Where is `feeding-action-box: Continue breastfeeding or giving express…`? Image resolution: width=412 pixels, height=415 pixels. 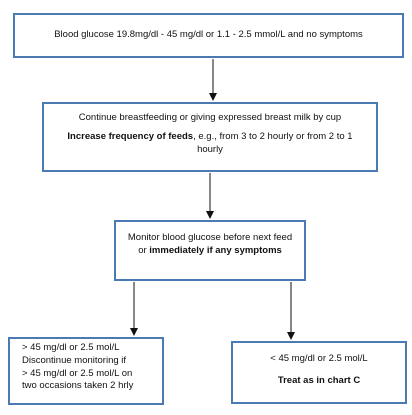 feeding-action-box: Continue breastfeeding or giving express… is located at coordinates (210, 137).